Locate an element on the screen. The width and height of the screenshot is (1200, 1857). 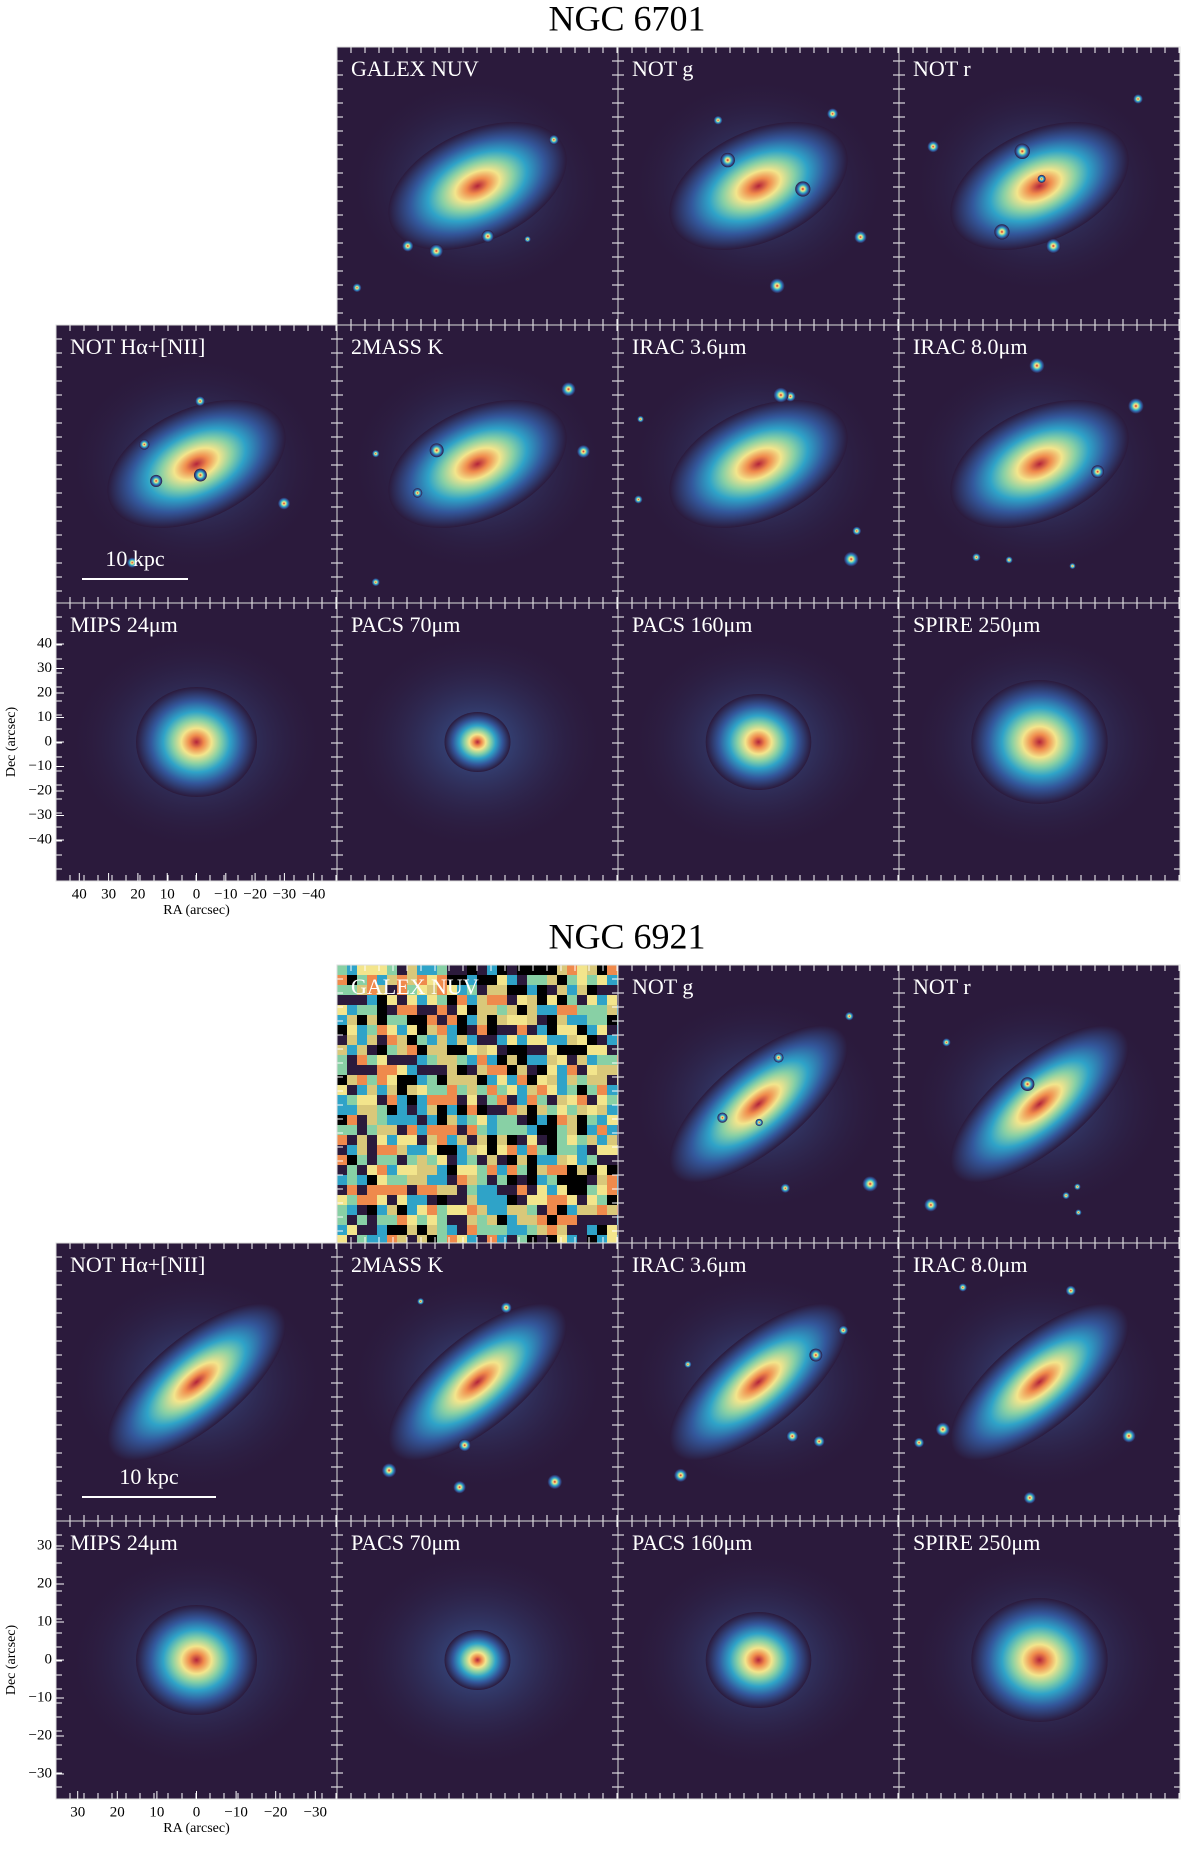
panel-label: IRAC 3.6μm is located at coordinates (689, 1264).